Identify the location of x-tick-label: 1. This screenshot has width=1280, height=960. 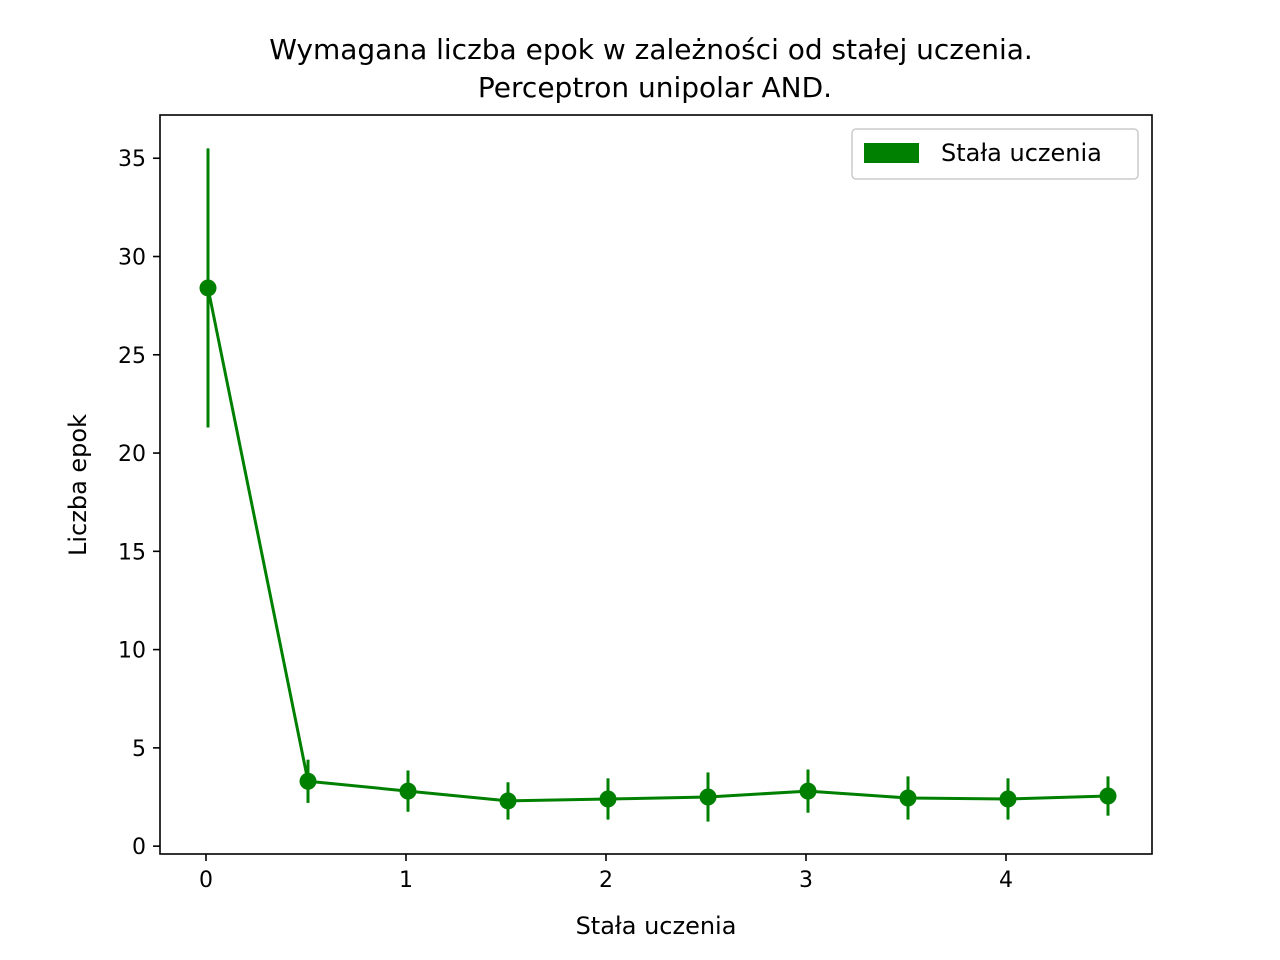
(406, 880).